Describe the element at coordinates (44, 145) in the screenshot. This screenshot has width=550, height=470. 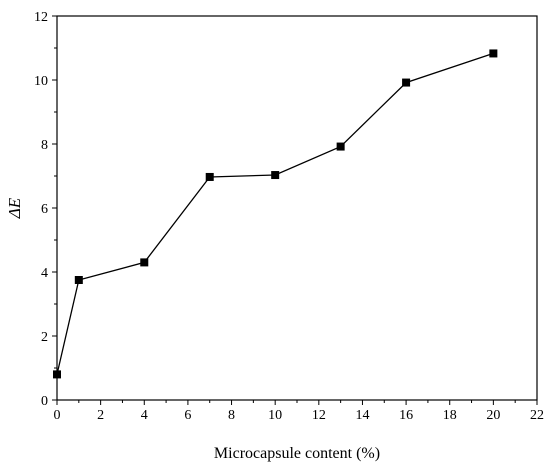
I see `y-tick-label: 8` at that location.